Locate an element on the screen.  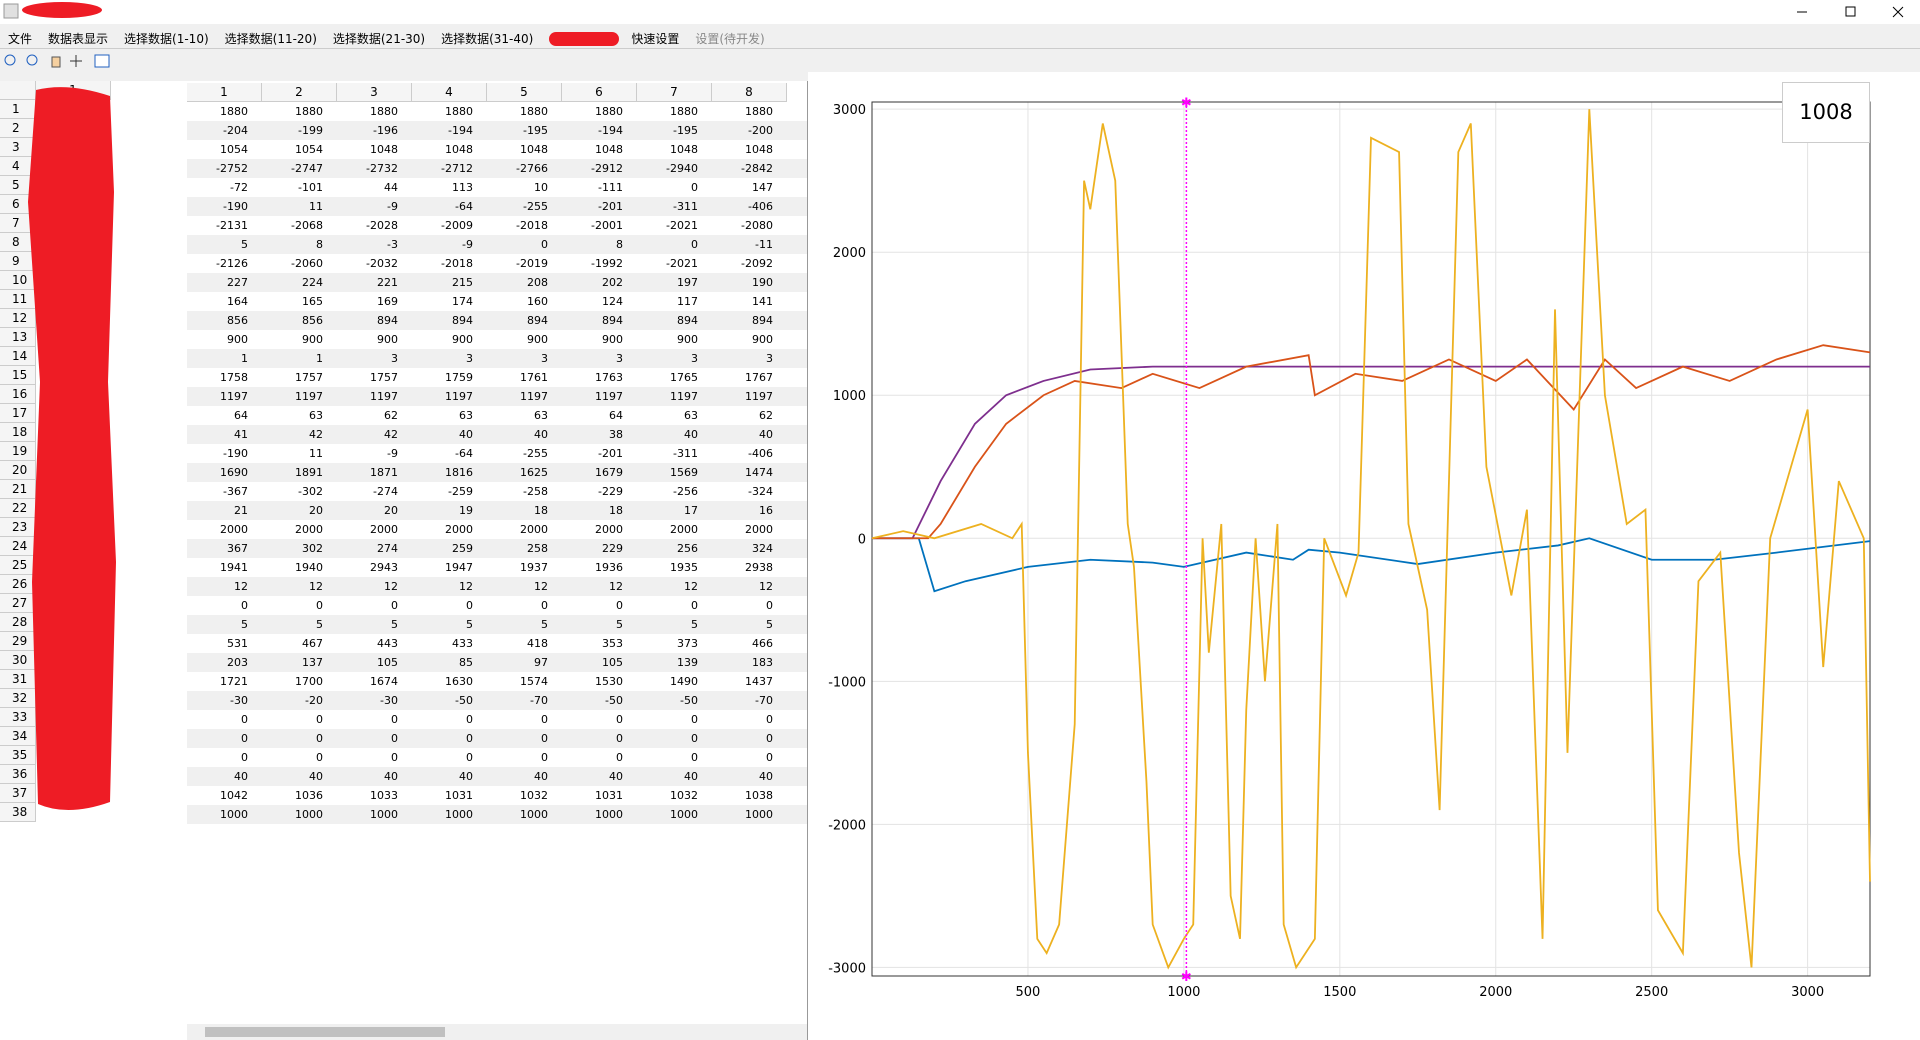
cell: 62 is located at coordinates (766, 415).